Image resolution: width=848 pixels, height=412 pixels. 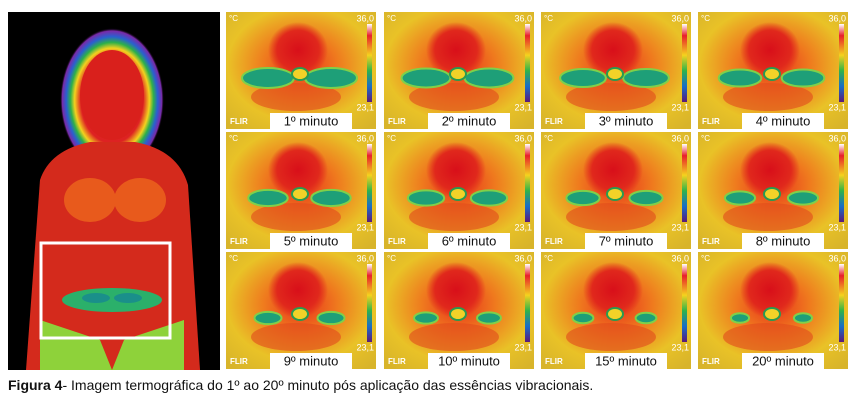 I want to click on thermal-panel: °C 36,0 23,1 FLIR 2º minuto, so click(x=459, y=70).